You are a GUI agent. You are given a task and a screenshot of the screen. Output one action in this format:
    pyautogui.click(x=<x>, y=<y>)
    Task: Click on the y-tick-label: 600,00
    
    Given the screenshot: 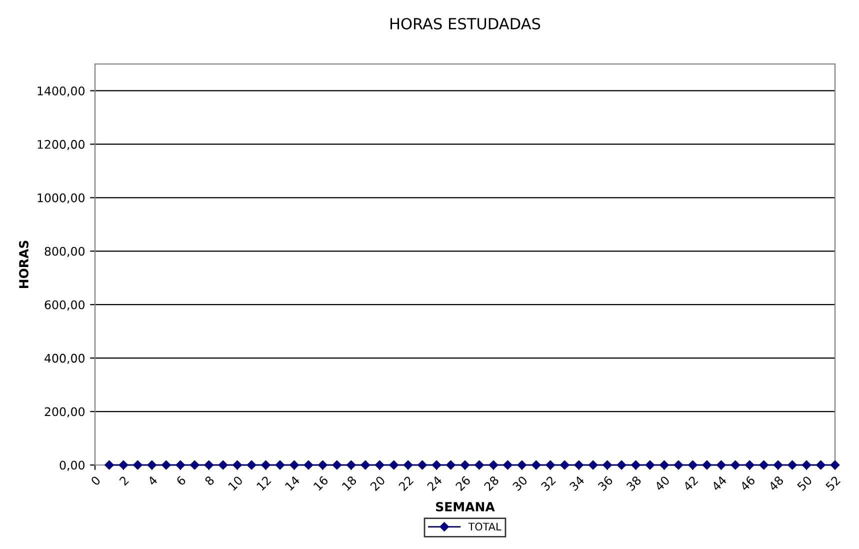 What is the action you would take?
    pyautogui.click(x=64, y=305)
    